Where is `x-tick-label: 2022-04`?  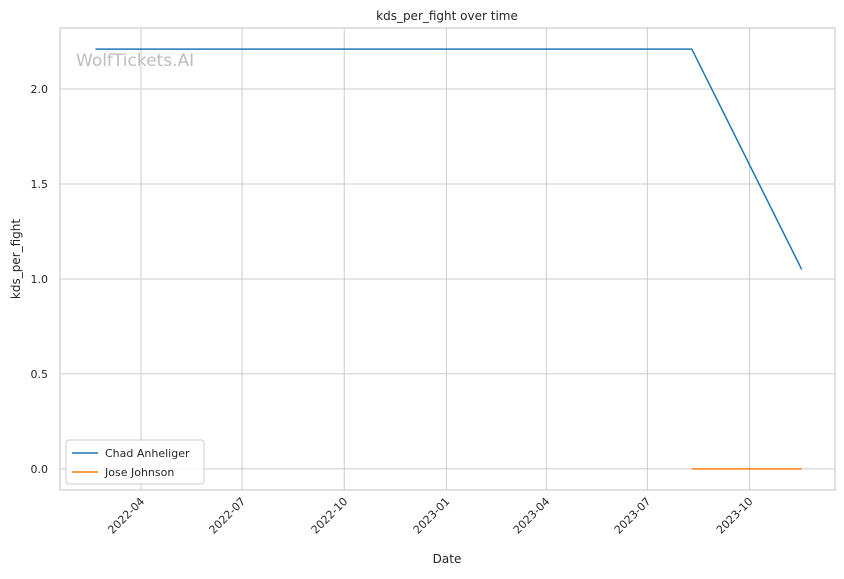
x-tick-label: 2022-04 is located at coordinates (126, 516).